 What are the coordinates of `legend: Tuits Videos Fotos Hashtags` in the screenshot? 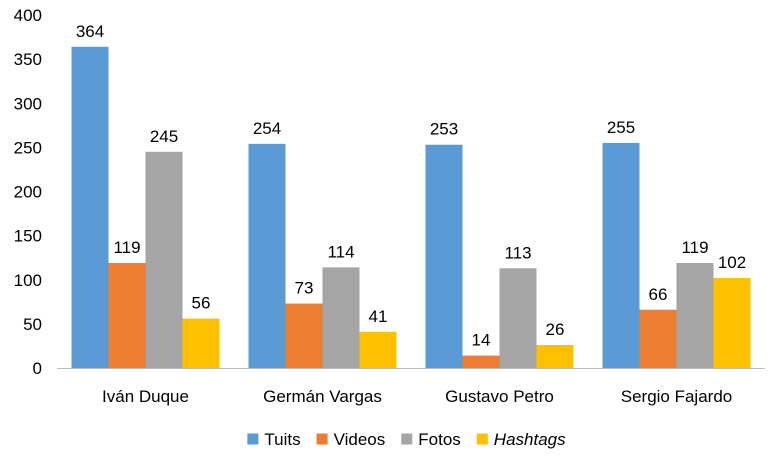 It's located at (406, 439).